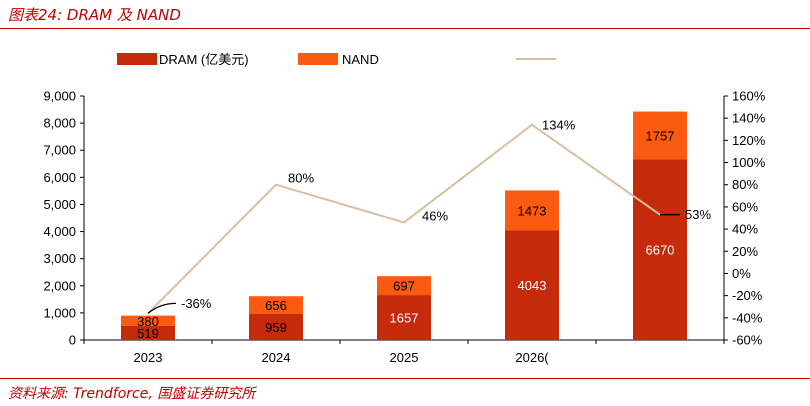 The height and width of the screenshot is (406, 810). I want to click on data-label-dram: 959, so click(276, 327).